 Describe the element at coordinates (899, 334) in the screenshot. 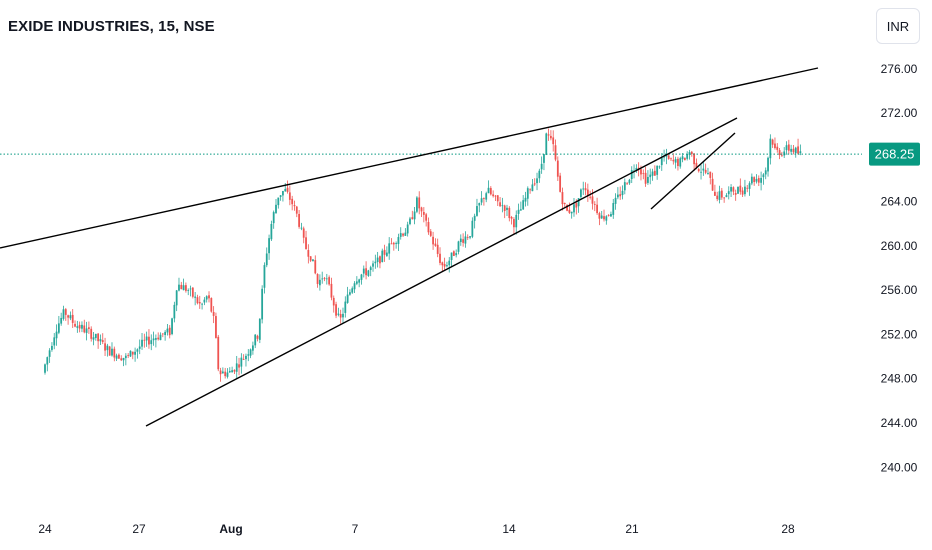

I see `price-tick-label: 252.00` at that location.